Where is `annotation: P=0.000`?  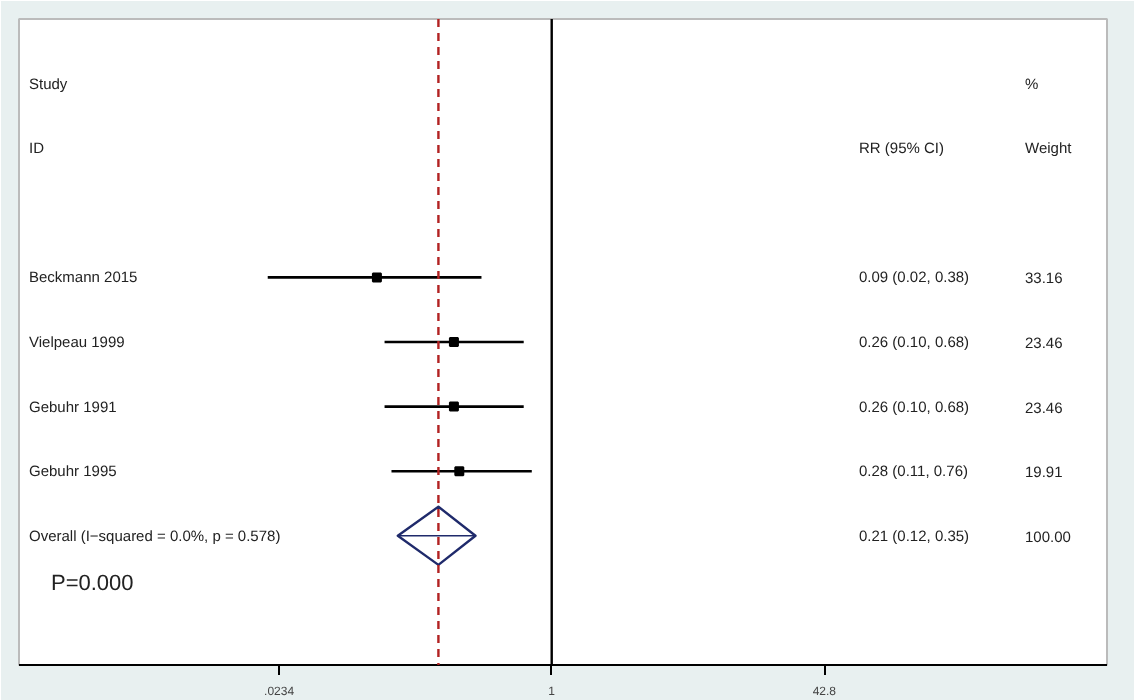
annotation: P=0.000 is located at coordinates (92, 584).